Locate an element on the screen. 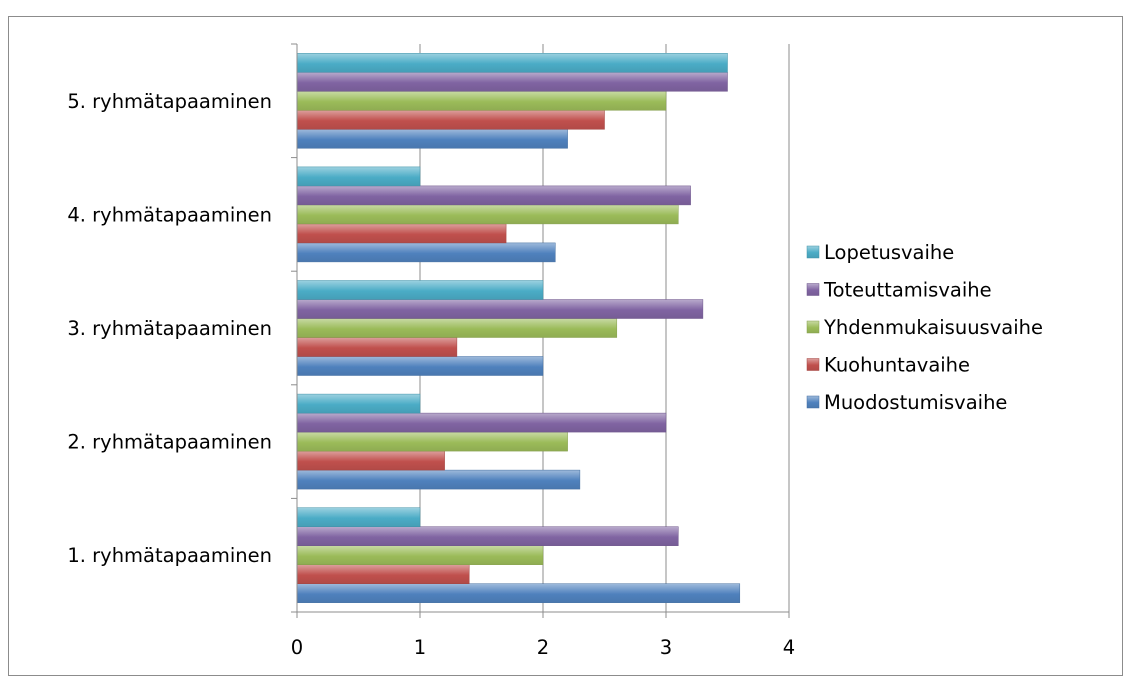 This screenshot has width=1131, height=676. category-label: 4. ryhmätapaaminen is located at coordinates (169, 214).